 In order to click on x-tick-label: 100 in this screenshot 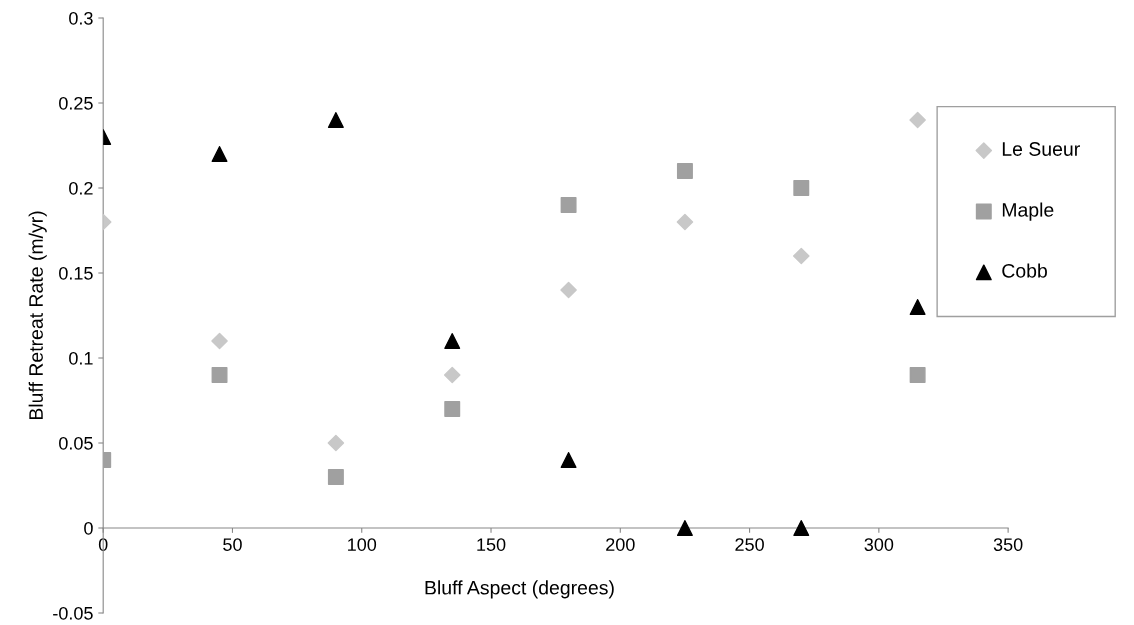, I will do `click(362, 544)`.